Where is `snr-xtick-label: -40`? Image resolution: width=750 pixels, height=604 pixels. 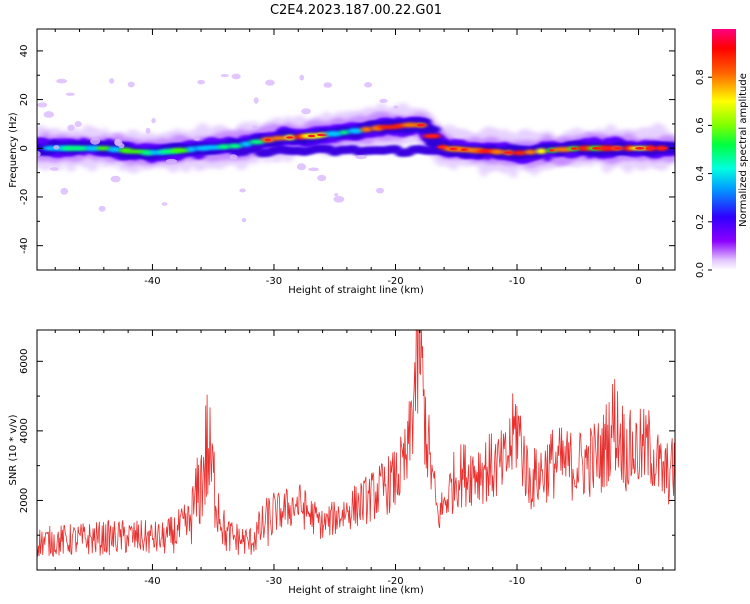
snr-xtick-label: -40 is located at coordinates (152, 581).